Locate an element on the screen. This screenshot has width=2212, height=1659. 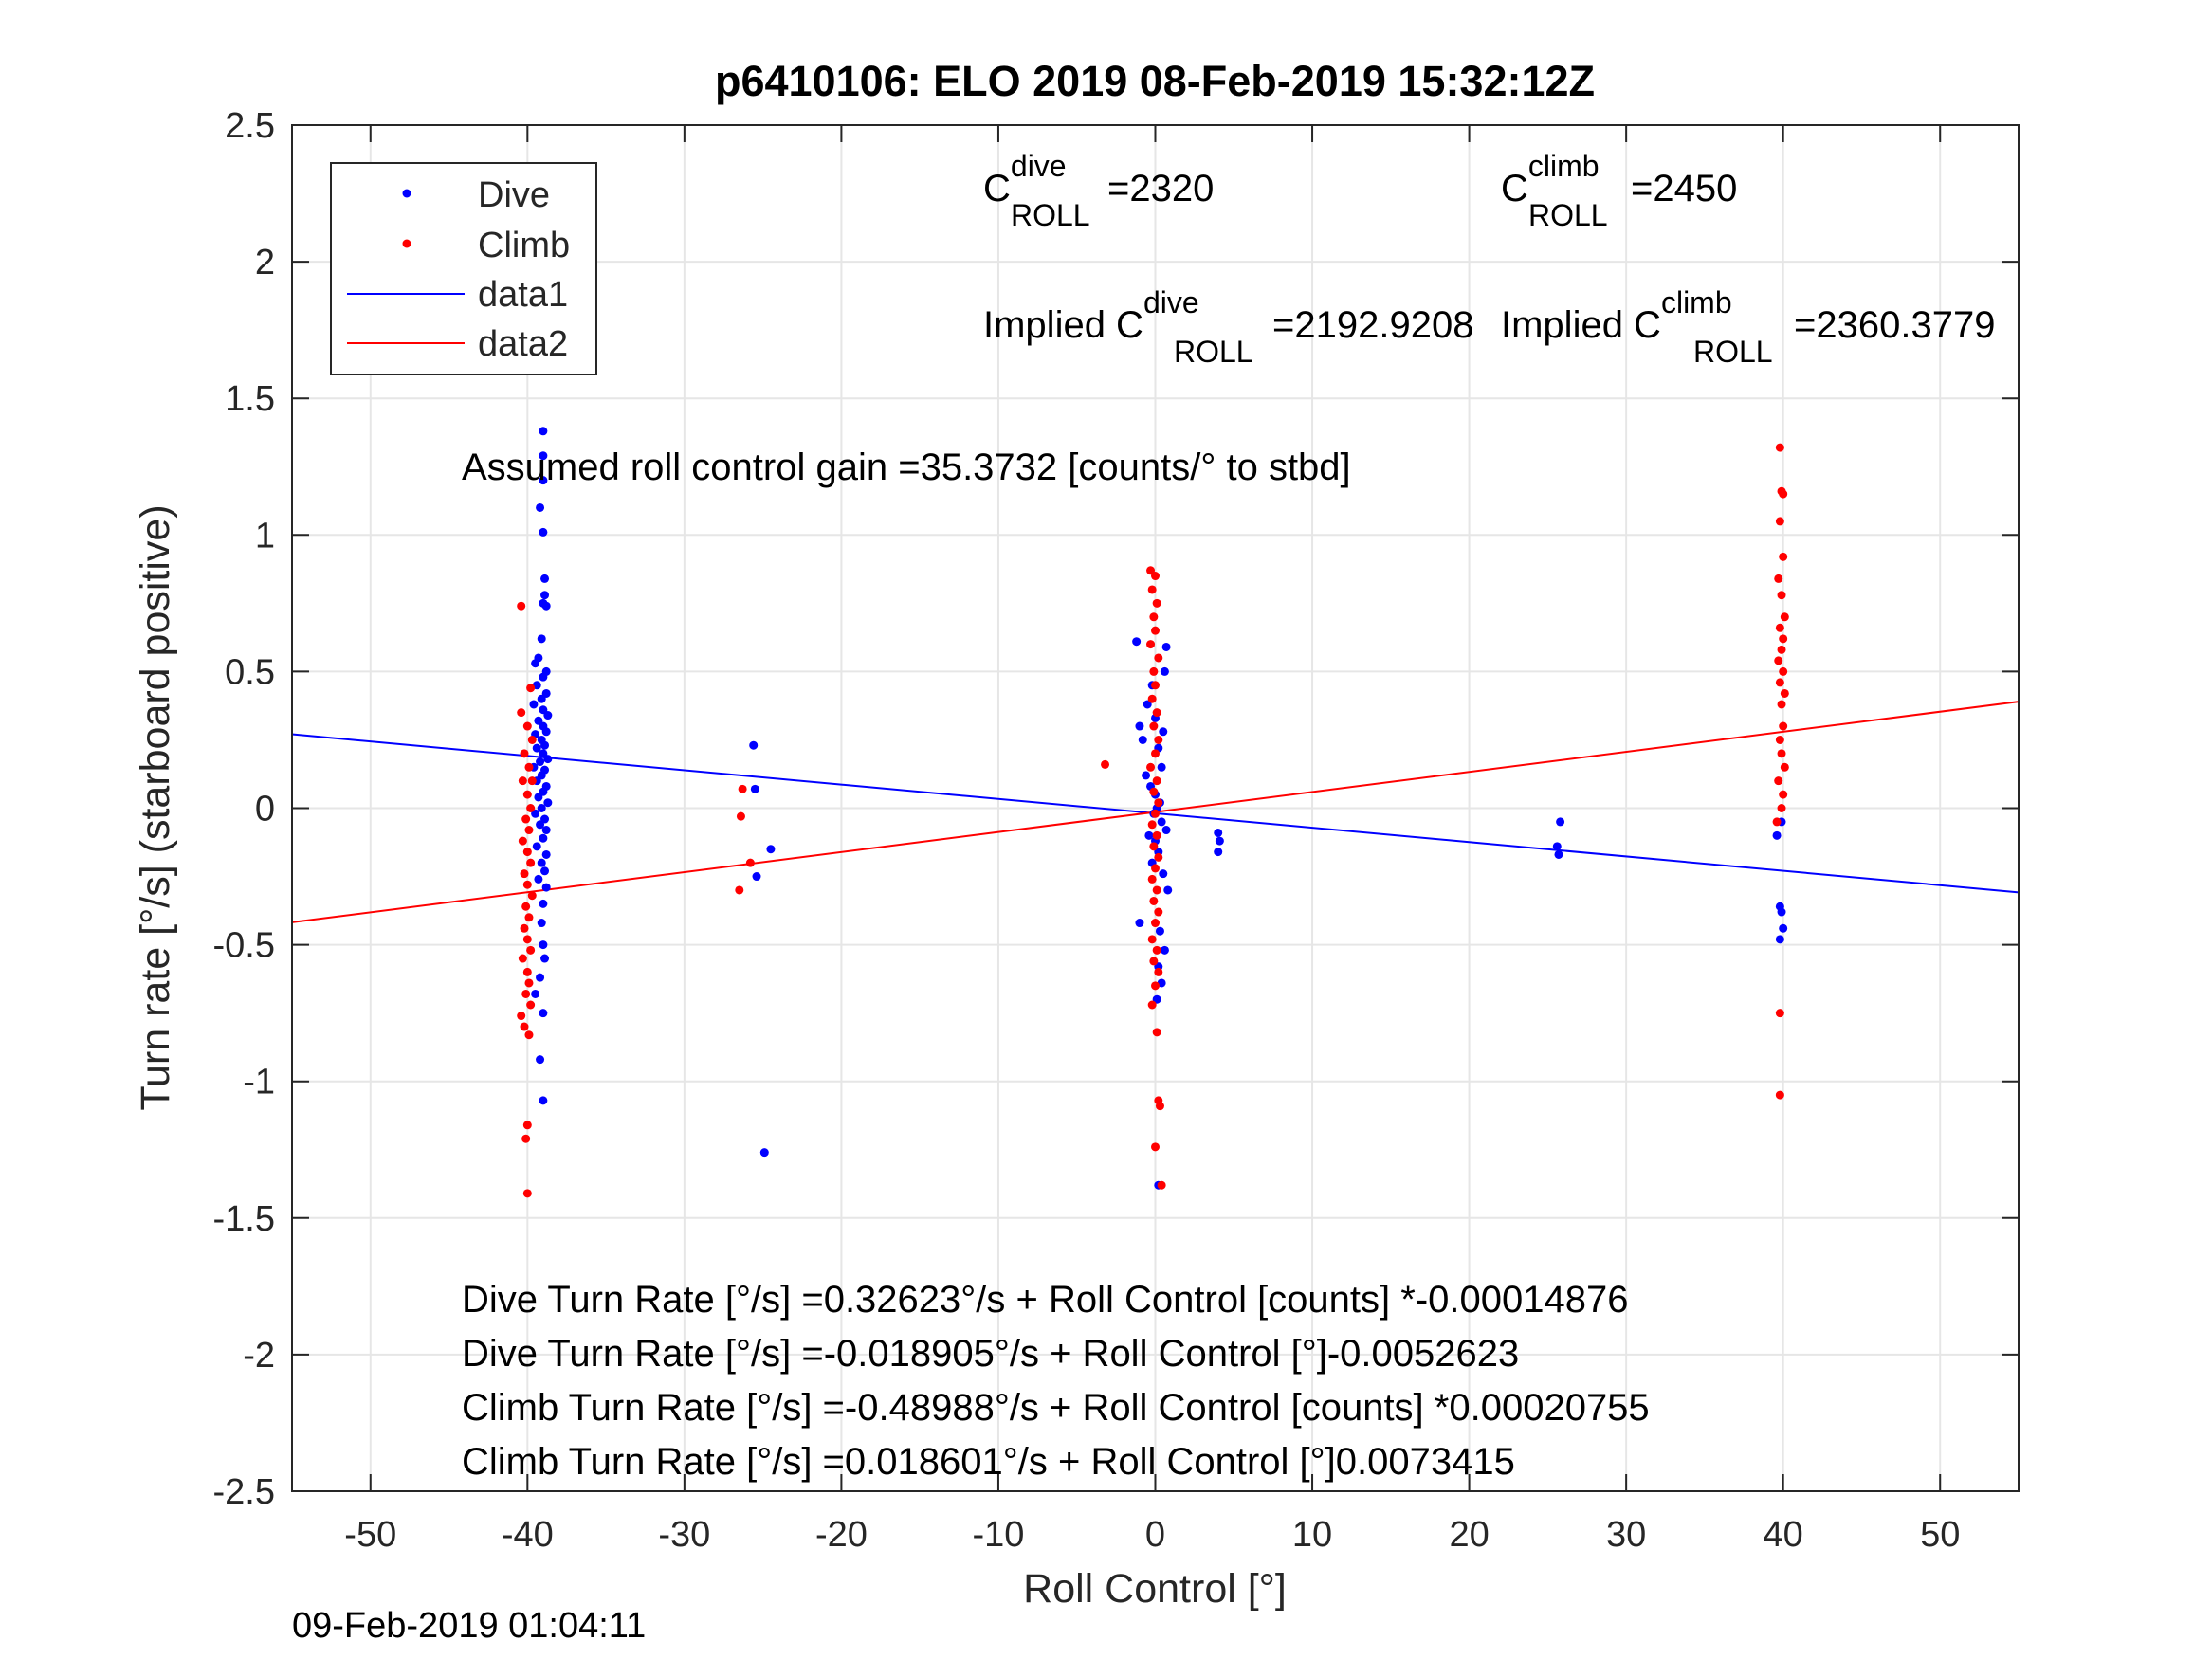
legend-box is located at coordinates (463, 268).